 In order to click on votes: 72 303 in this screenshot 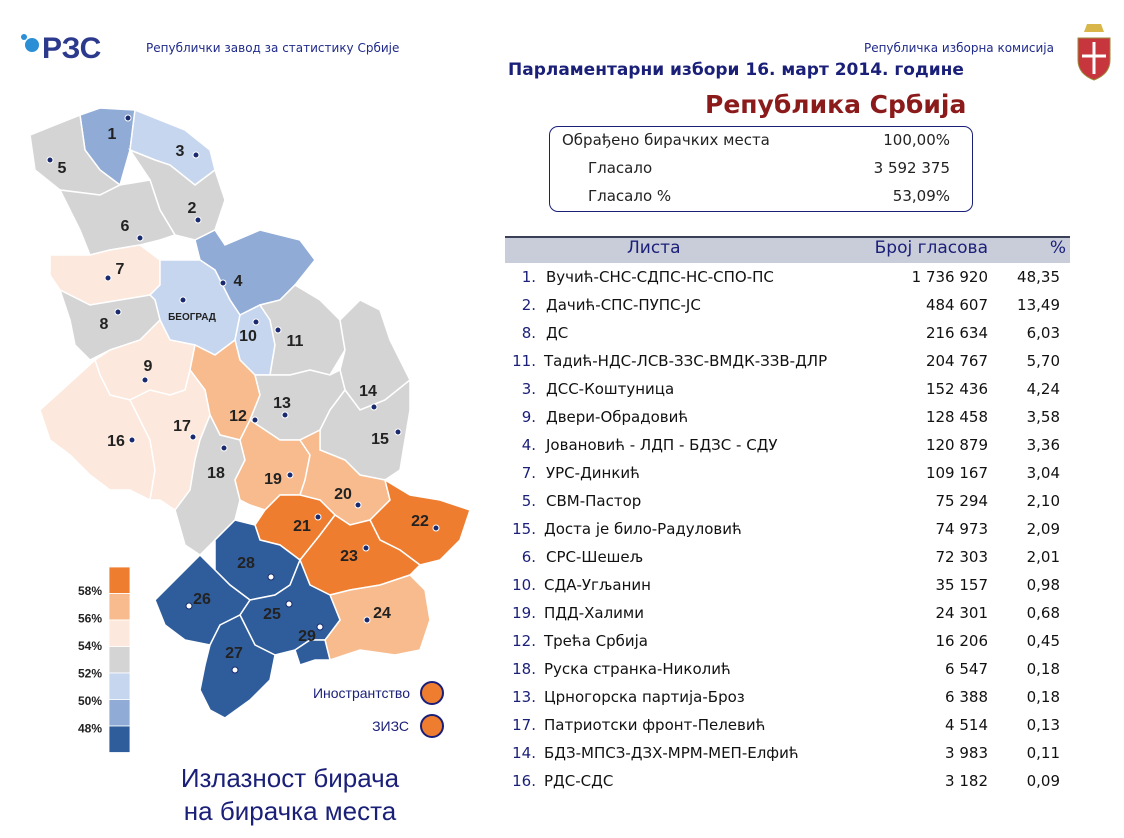, I will do `click(962, 557)`.